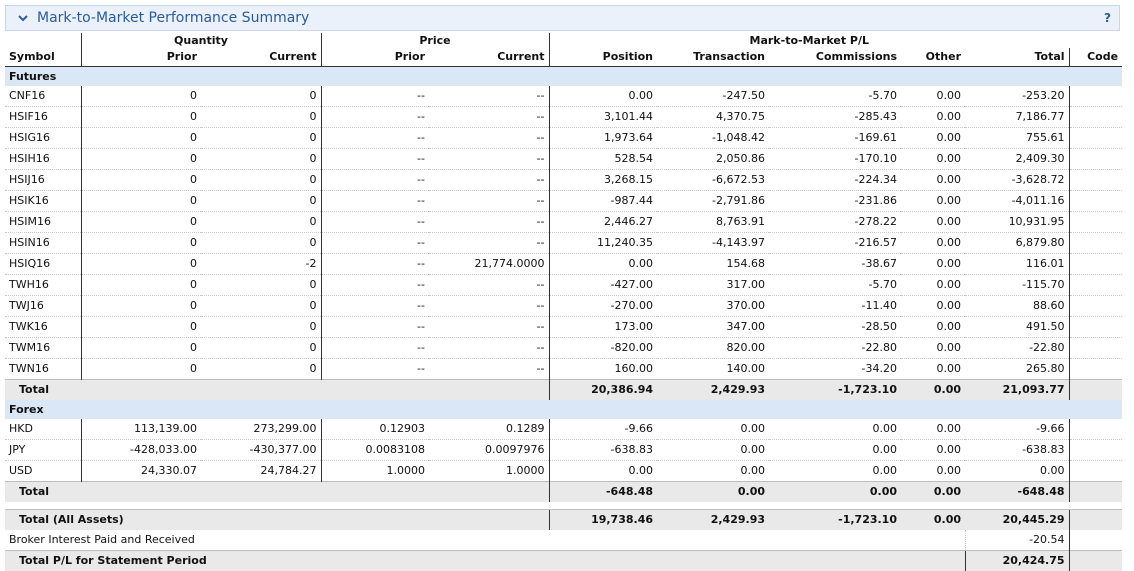 This screenshot has height=571, width=1134. Describe the element at coordinates (23, 18) in the screenshot. I see `chevron-down-icon` at that location.